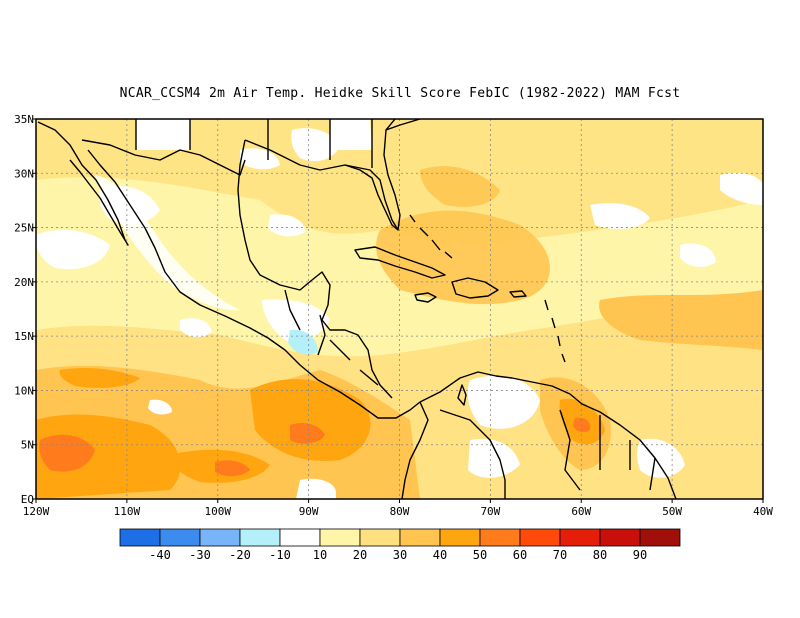 The image size is (800, 618). Describe the element at coordinates (24, 228) in the screenshot. I see `y-tick-label: 25N` at that location.